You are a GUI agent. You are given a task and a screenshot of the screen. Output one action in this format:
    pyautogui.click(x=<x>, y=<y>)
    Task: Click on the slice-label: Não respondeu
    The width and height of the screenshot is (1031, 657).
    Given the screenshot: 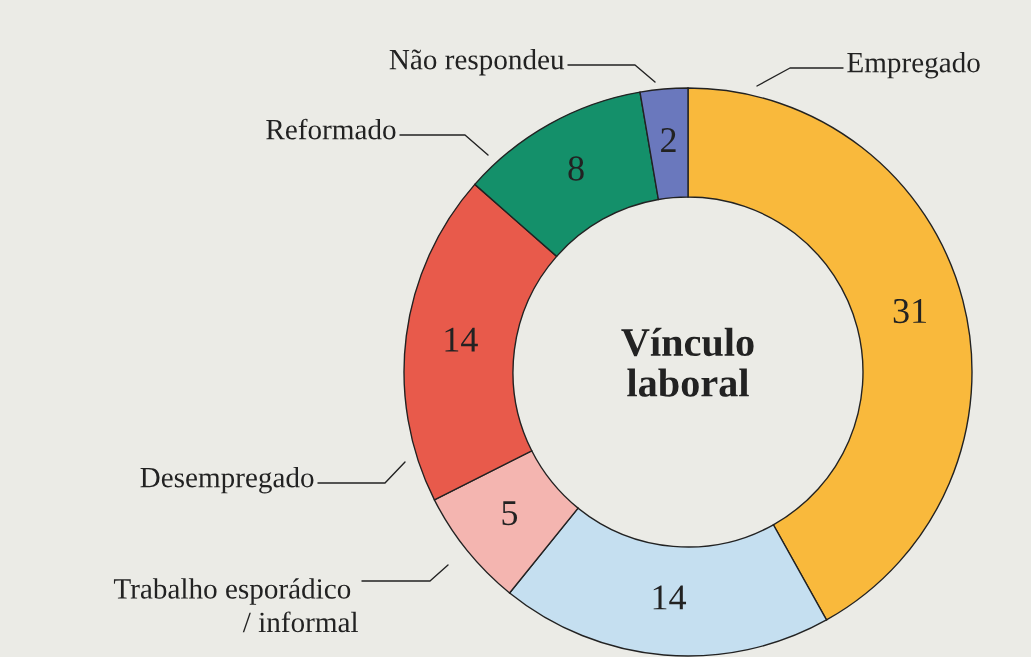 What is the action you would take?
    pyautogui.click(x=477, y=62)
    